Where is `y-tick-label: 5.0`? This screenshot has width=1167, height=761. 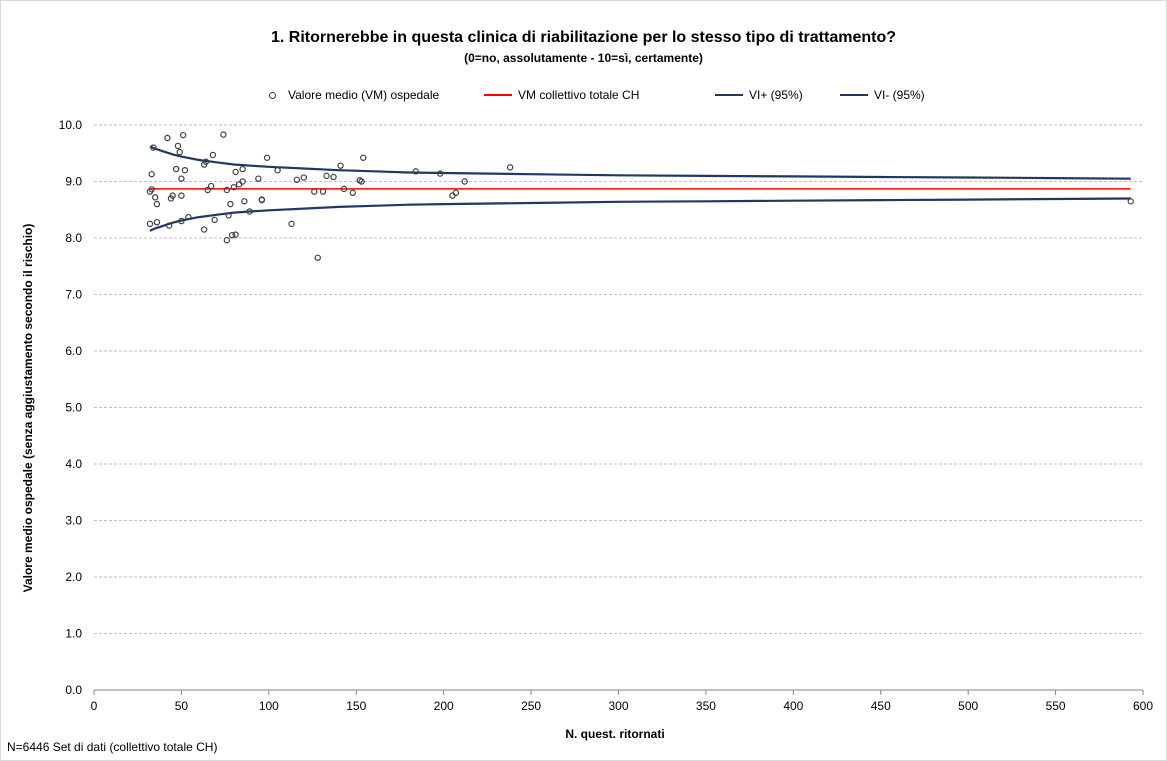
y-tick-label: 5.0 is located at coordinates (73, 408).